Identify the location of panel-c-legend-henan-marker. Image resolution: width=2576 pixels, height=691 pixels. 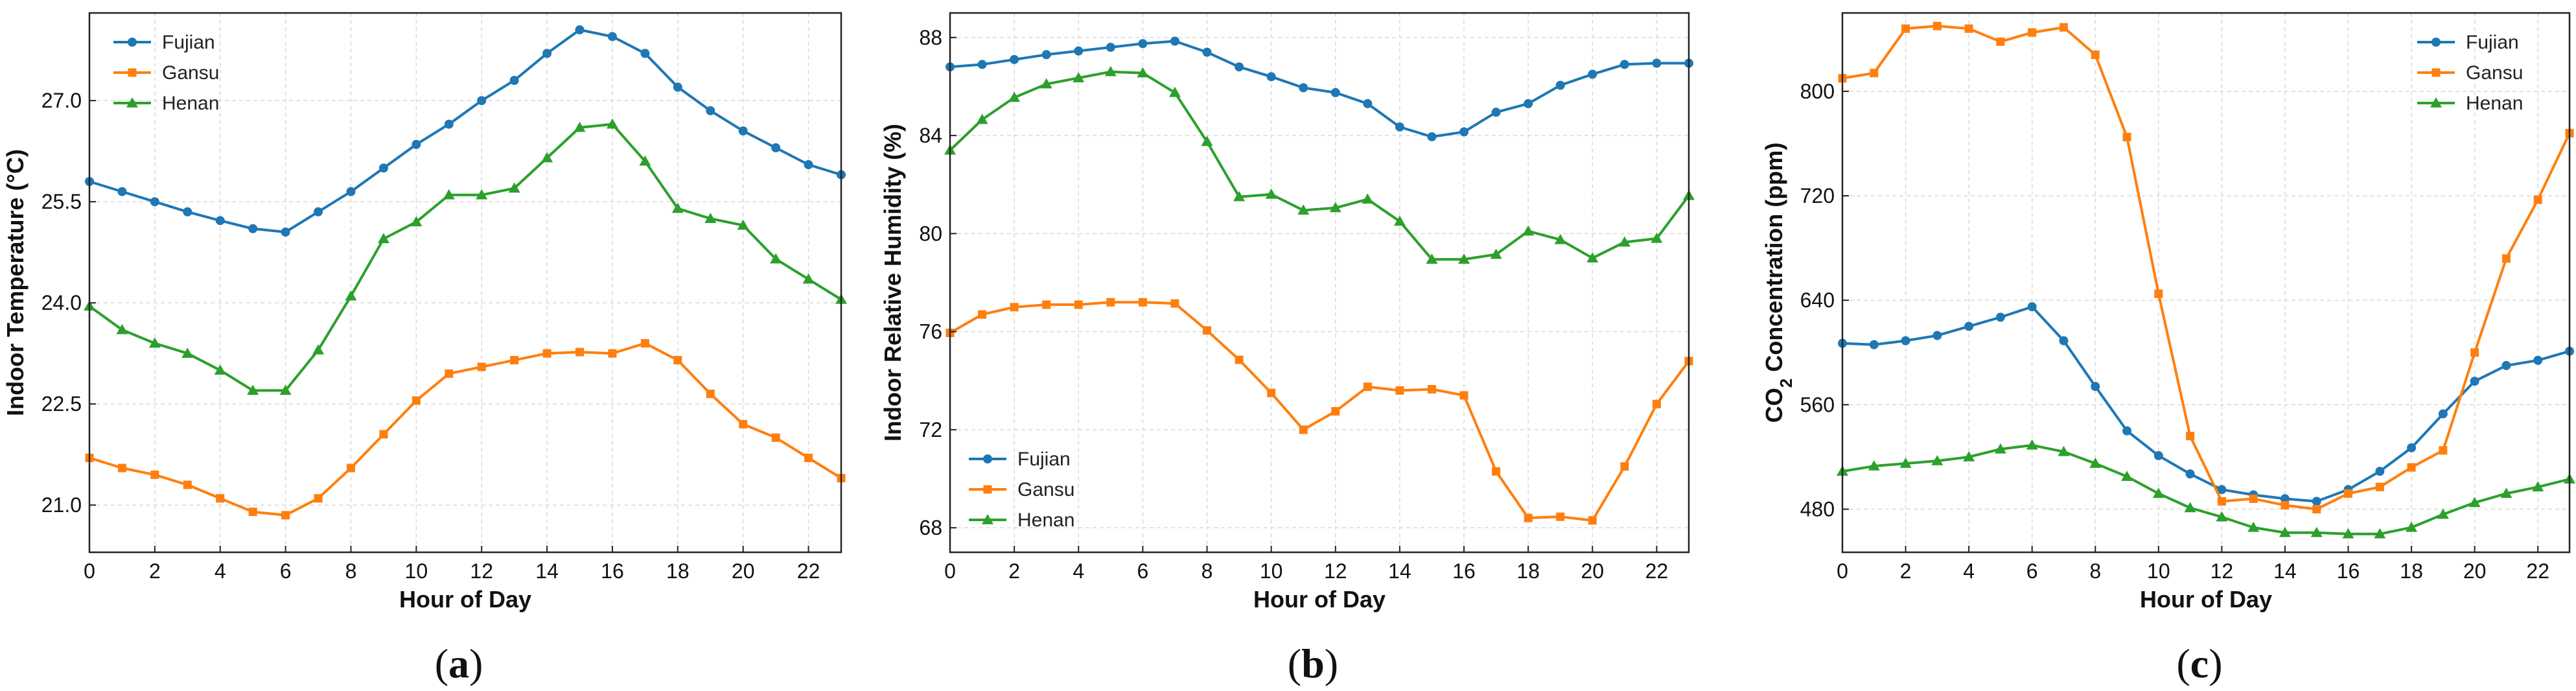
(2436, 102).